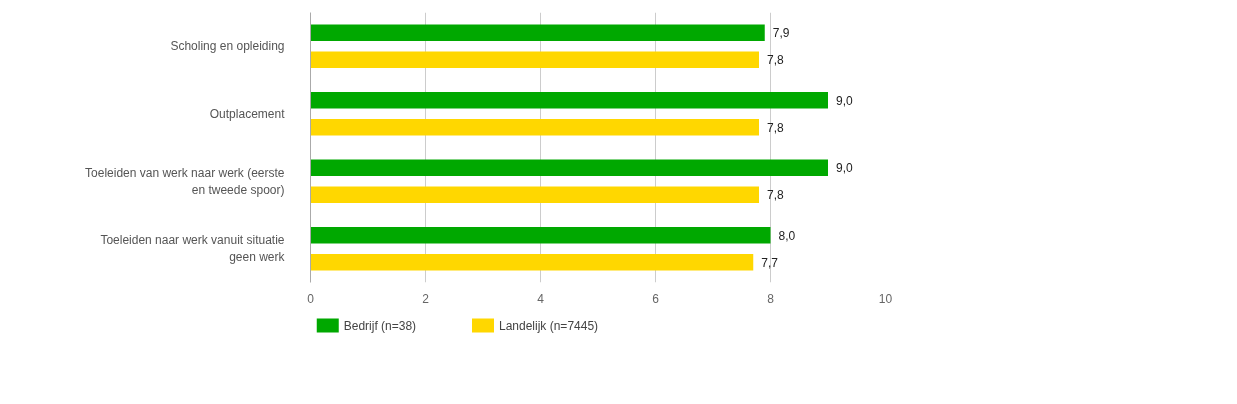 Image resolution: width=1237 pixels, height=404 pixels. What do you see at coordinates (549, 325) in the screenshot?
I see `legend-label: Landelijk (n=7445)` at bounding box center [549, 325].